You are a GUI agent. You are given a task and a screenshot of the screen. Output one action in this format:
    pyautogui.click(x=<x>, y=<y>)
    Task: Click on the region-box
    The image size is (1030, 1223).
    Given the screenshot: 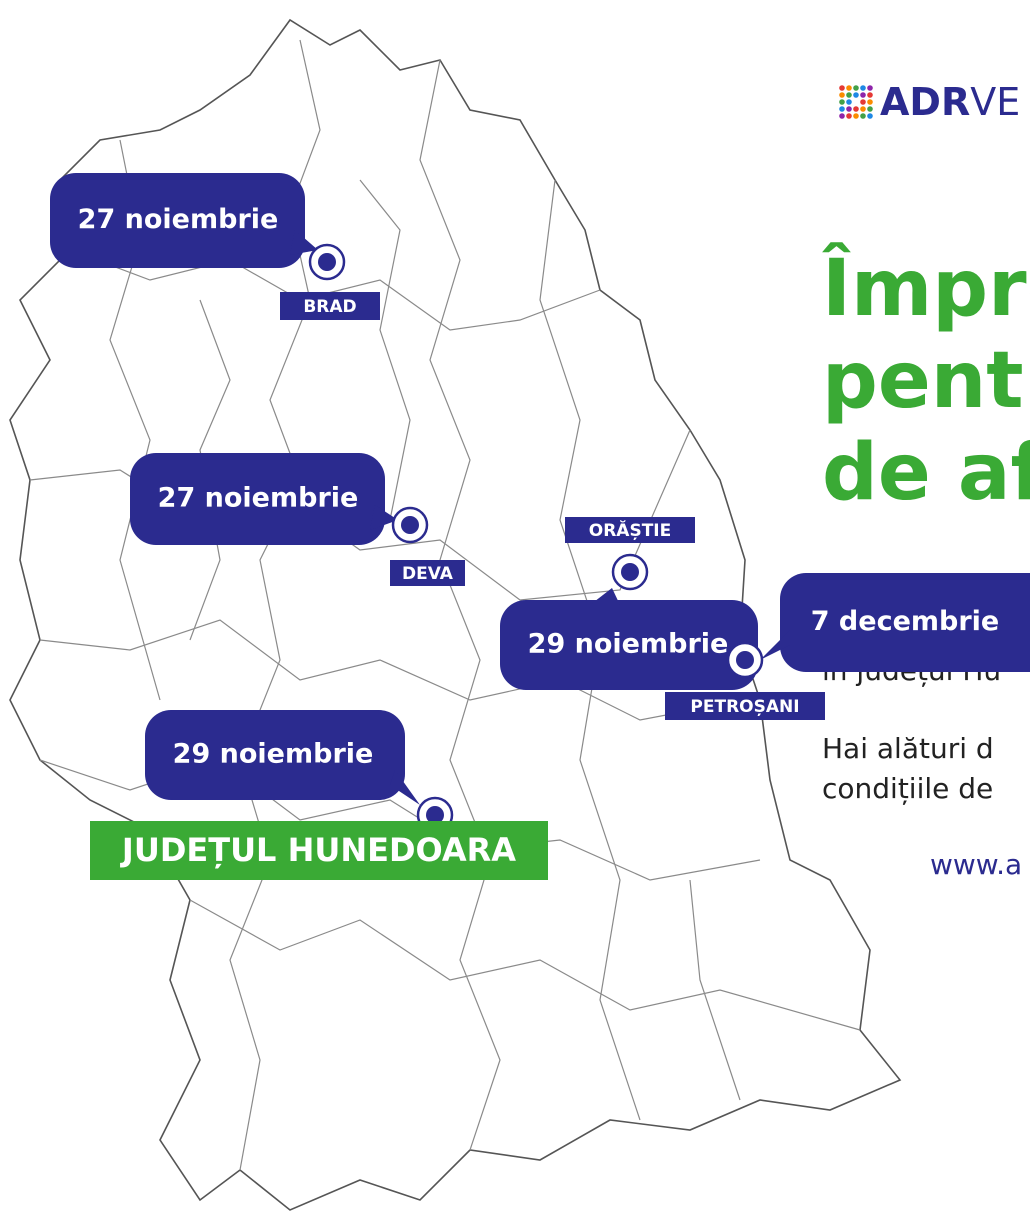 What is the action you would take?
    pyautogui.click(x=319, y=850)
    